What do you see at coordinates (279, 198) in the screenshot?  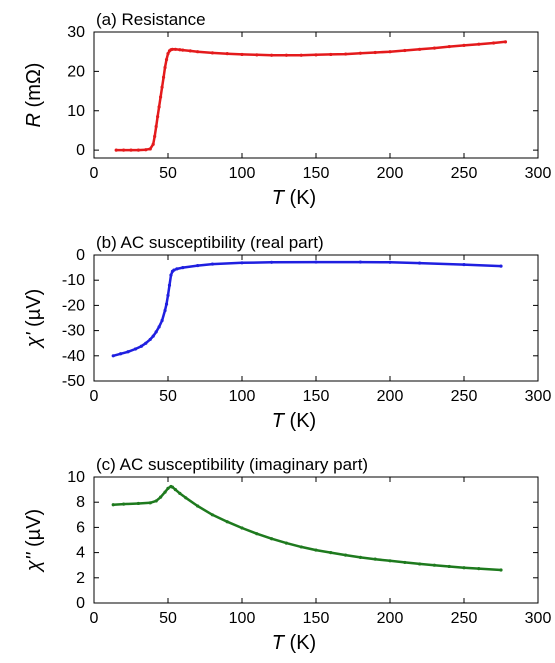 I see `x-axis-symbol-a: T` at bounding box center [279, 198].